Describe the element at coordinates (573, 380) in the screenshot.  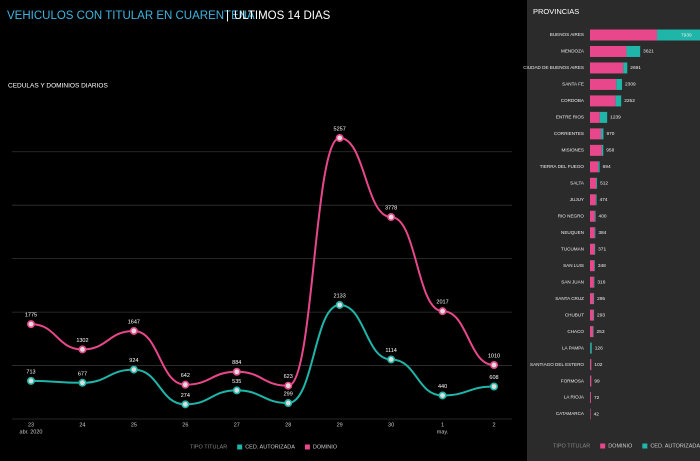
I see `y-tick-label: FORMOSA` at that location.